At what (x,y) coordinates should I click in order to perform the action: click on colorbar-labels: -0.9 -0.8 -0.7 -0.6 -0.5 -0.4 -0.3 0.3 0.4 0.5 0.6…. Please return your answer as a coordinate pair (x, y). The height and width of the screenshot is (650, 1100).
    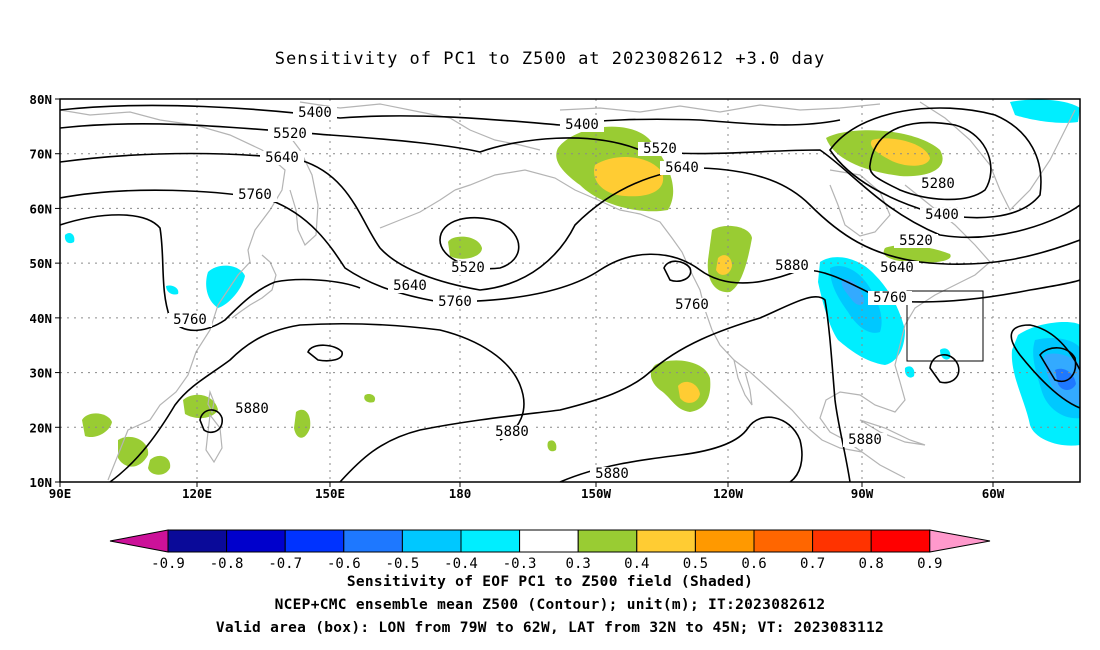
    Looking at the image, I should click on (546, 564).